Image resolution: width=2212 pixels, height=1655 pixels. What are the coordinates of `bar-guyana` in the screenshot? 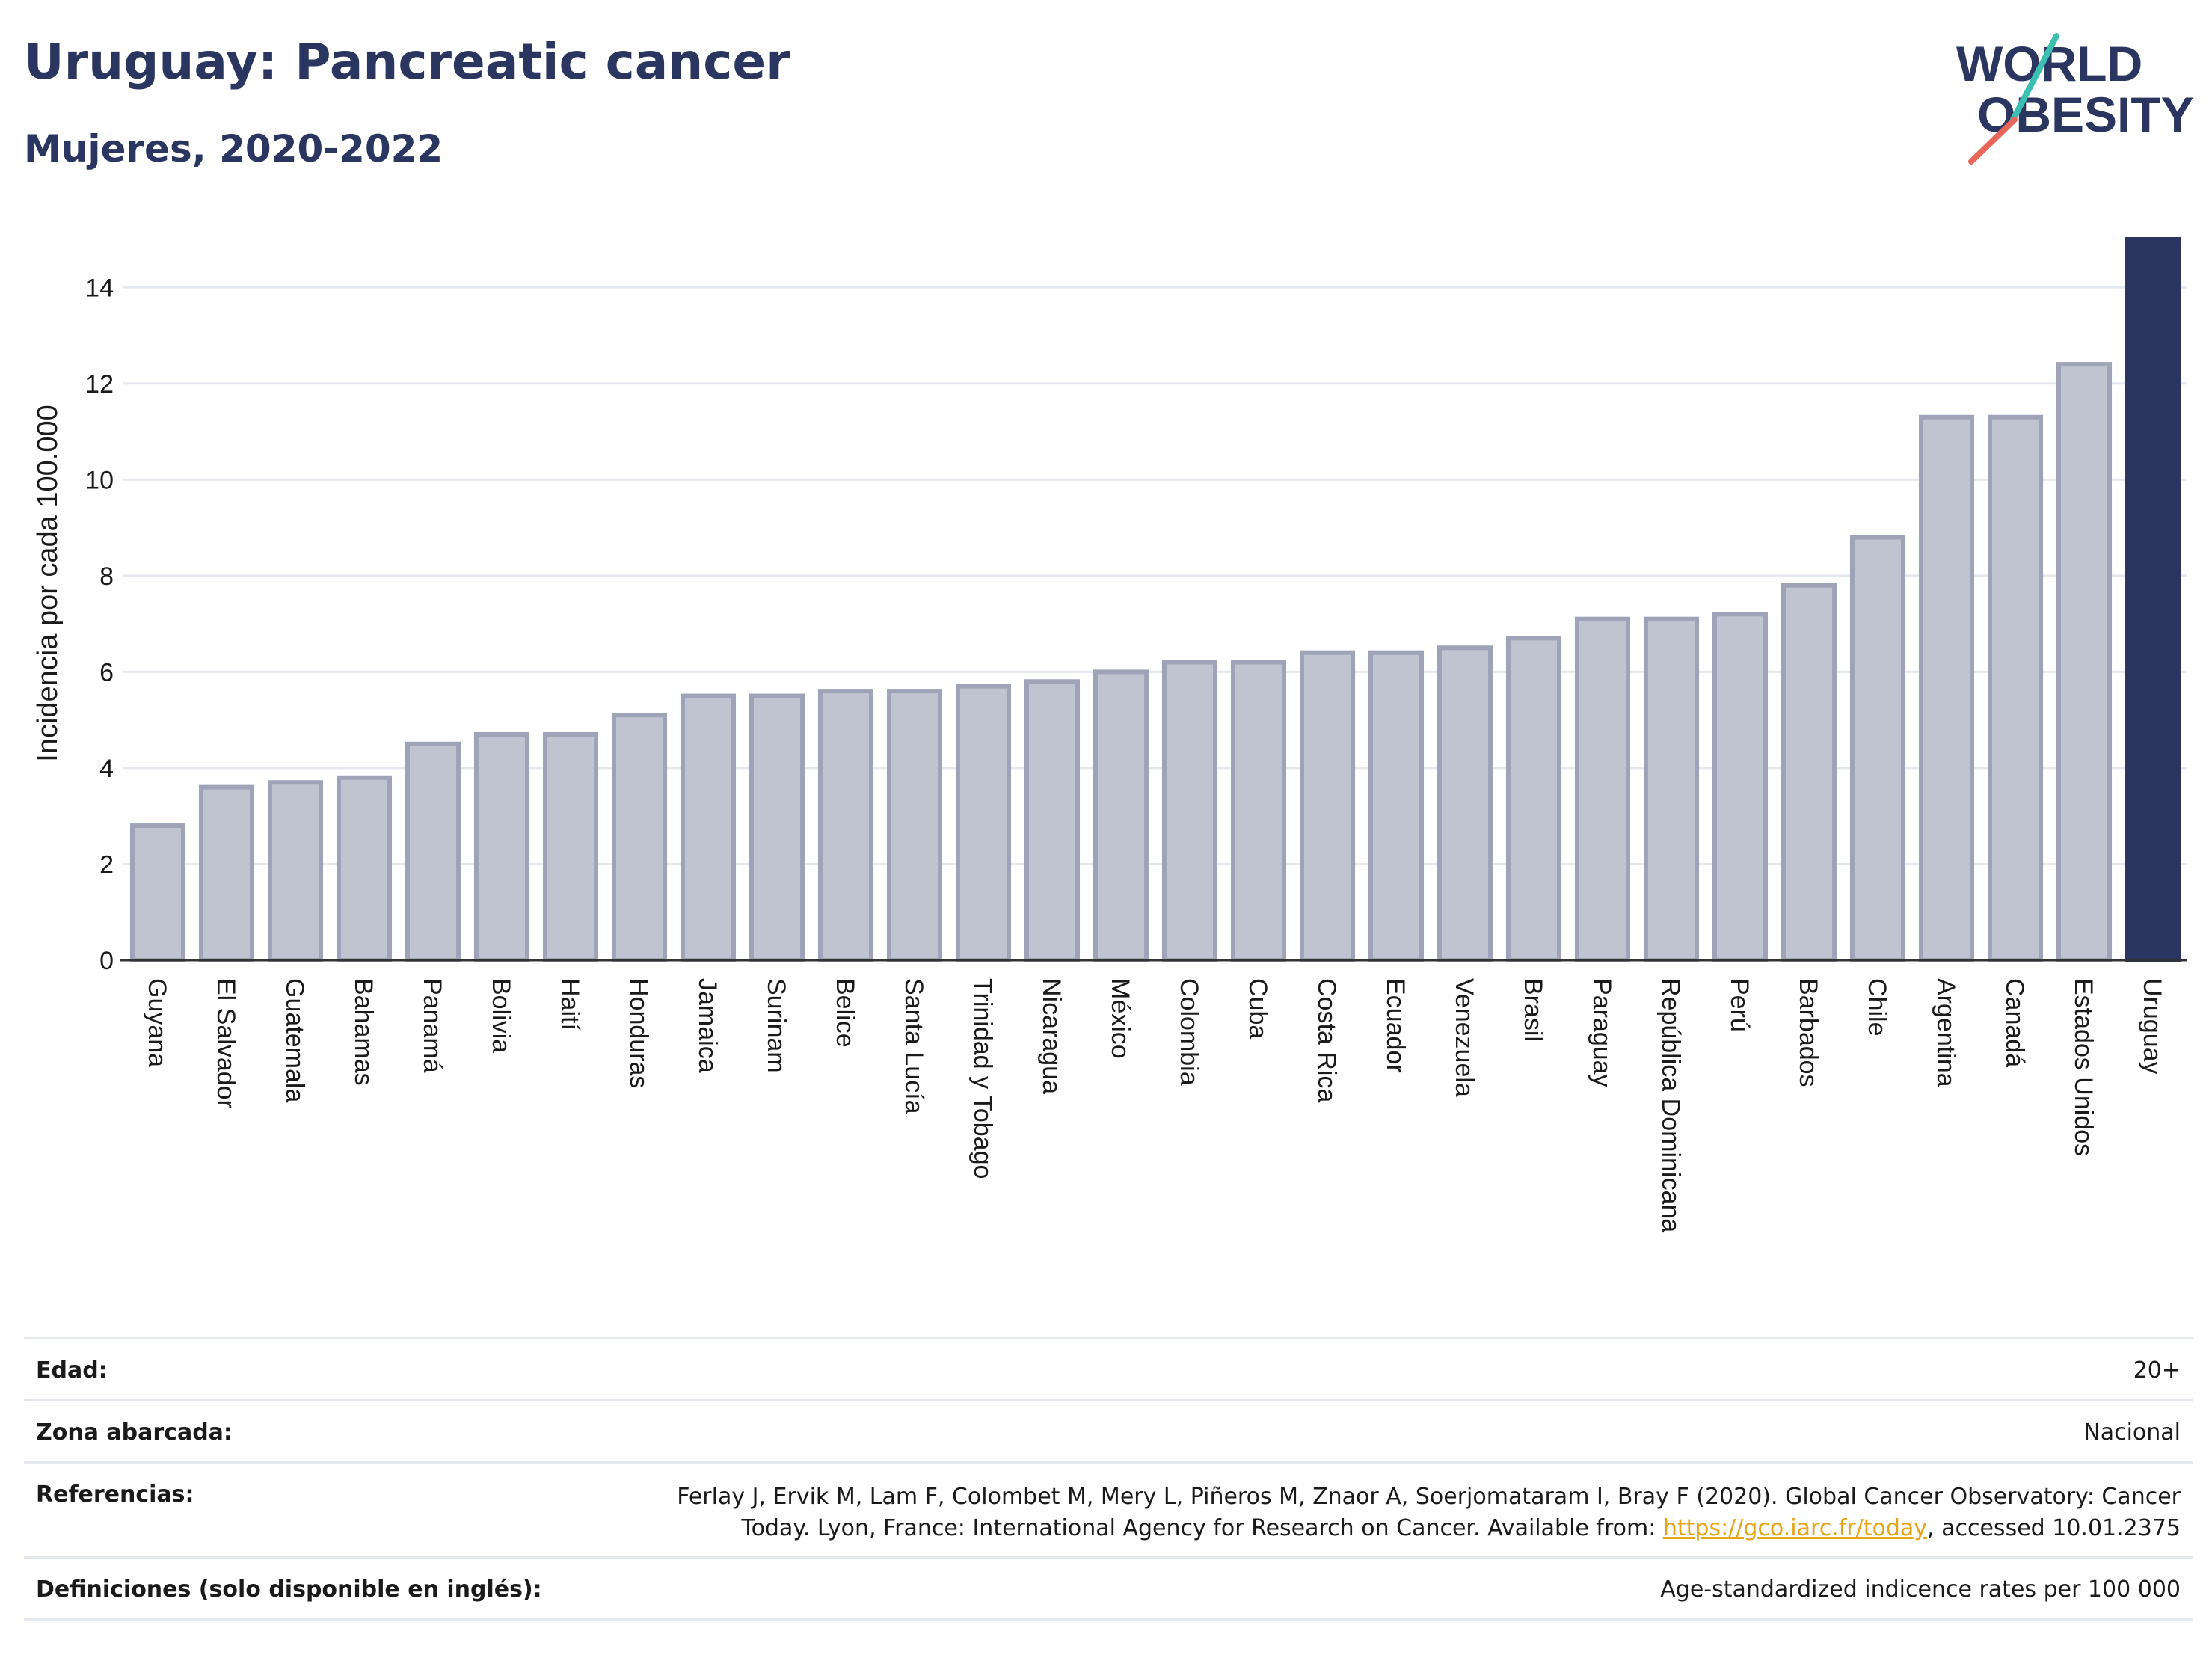 It's located at (157, 893).